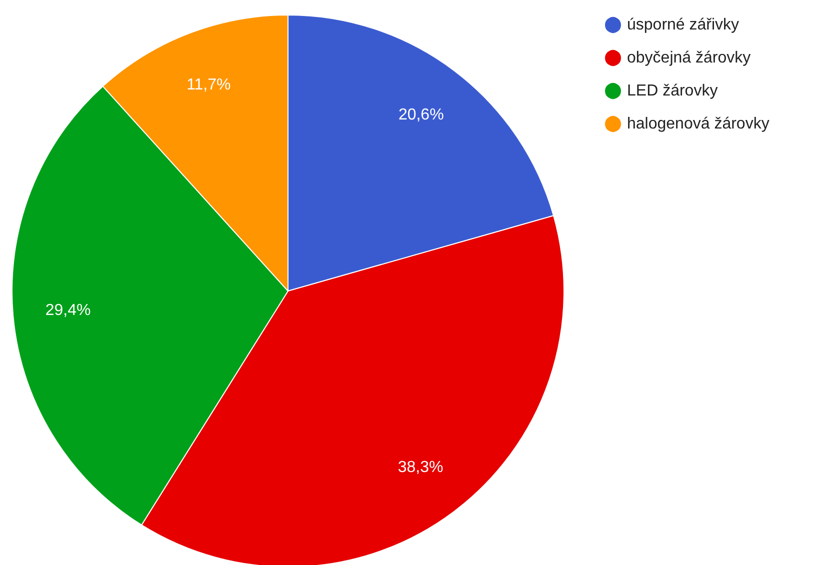 The height and width of the screenshot is (565, 824). What do you see at coordinates (68, 310) in the screenshot?
I see `data-label: 29,4%` at bounding box center [68, 310].